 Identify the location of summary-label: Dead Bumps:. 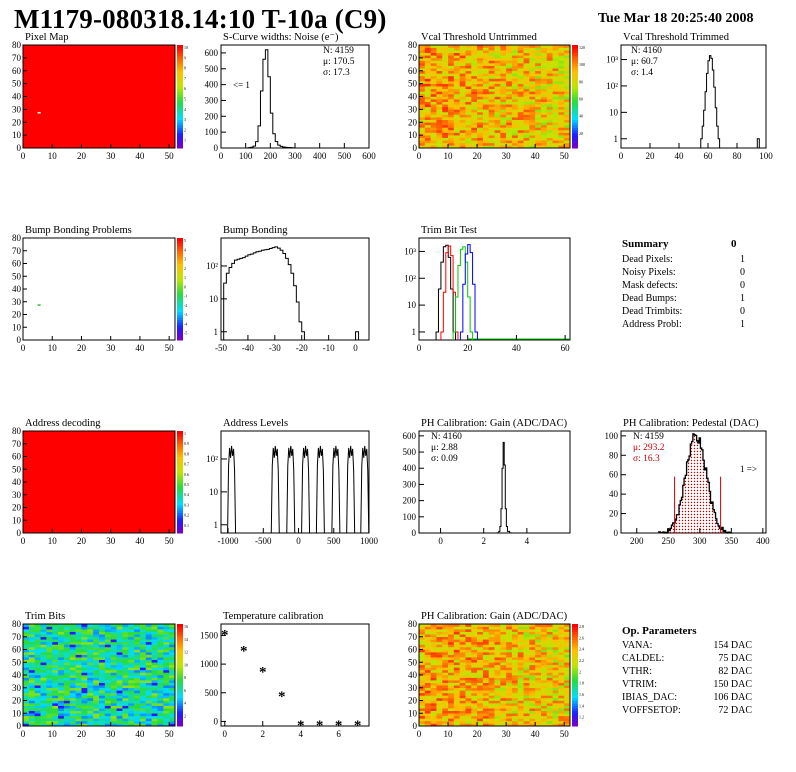
(649, 298).